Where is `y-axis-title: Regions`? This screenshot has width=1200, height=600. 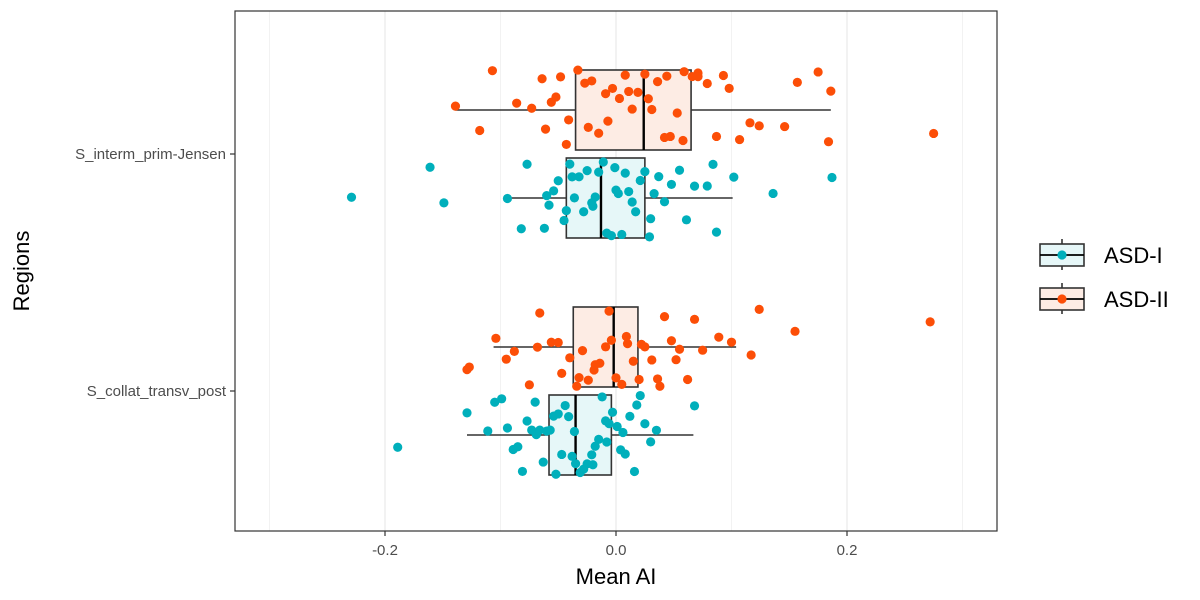 y-axis-title: Regions is located at coordinates (21, 271).